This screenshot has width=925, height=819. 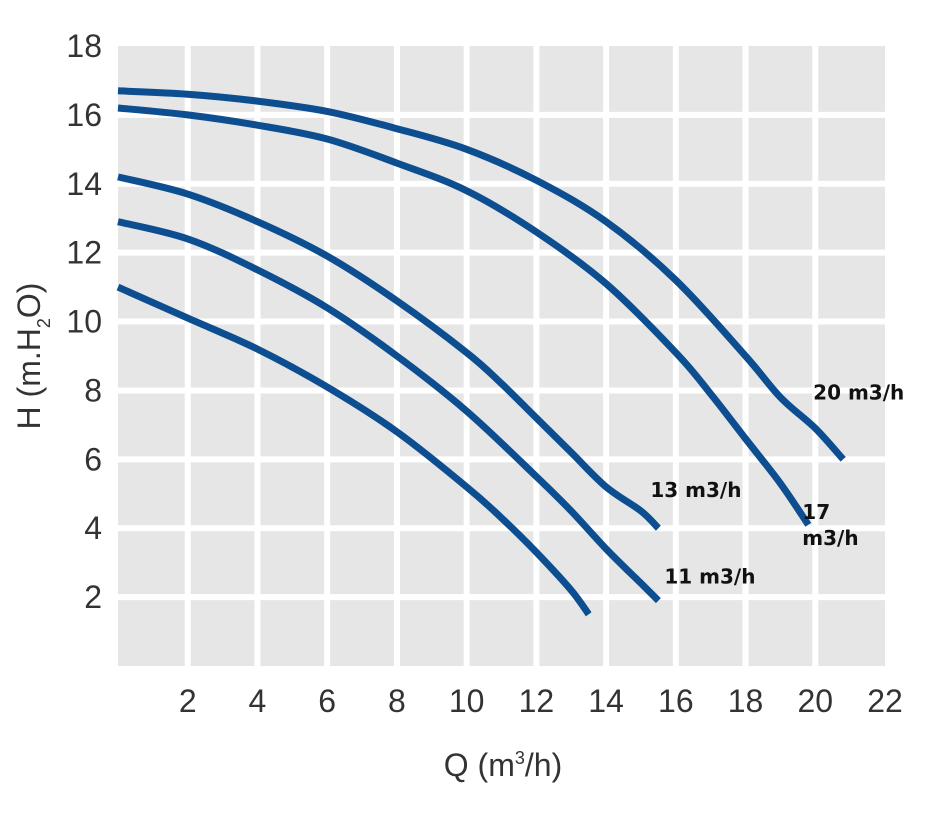 I want to click on x-tick-label: 12, so click(x=537, y=701).